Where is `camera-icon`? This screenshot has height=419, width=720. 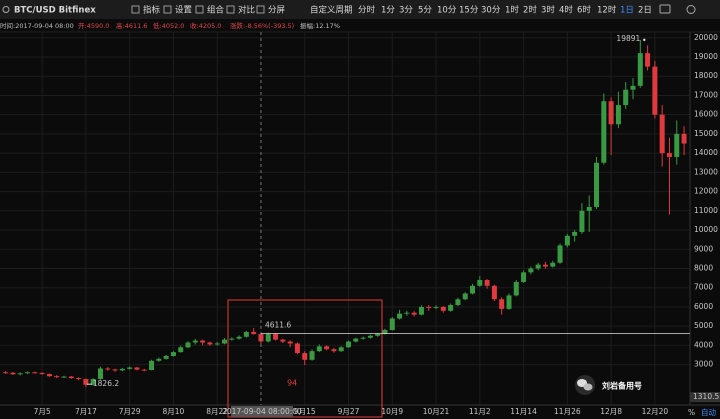
camera-icon is located at coordinates (665, 9).